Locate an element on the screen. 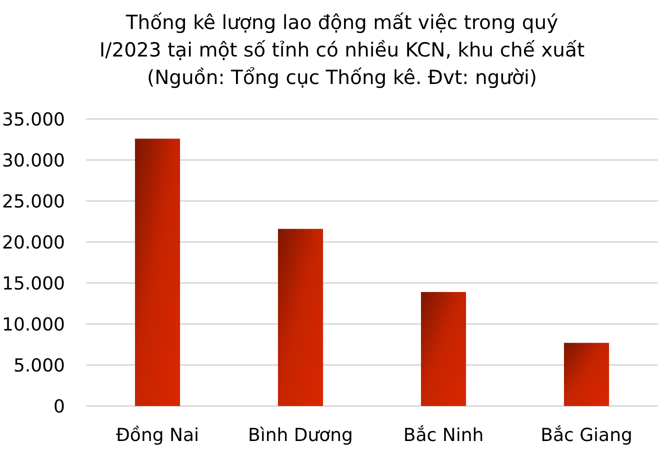 This screenshot has width=668, height=451. y-tick-label: 15.000 is located at coordinates (33, 283).